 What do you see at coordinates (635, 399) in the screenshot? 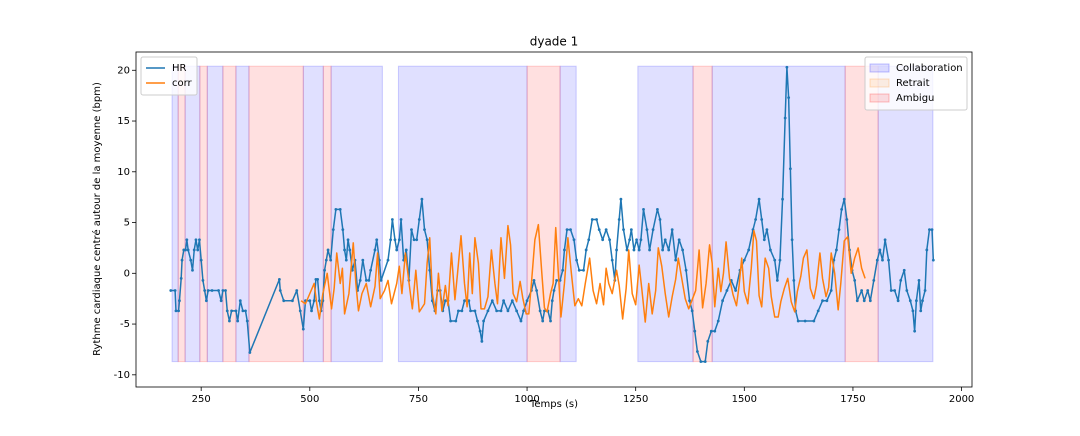
I see `x-tick-label: 1250` at bounding box center [635, 399].